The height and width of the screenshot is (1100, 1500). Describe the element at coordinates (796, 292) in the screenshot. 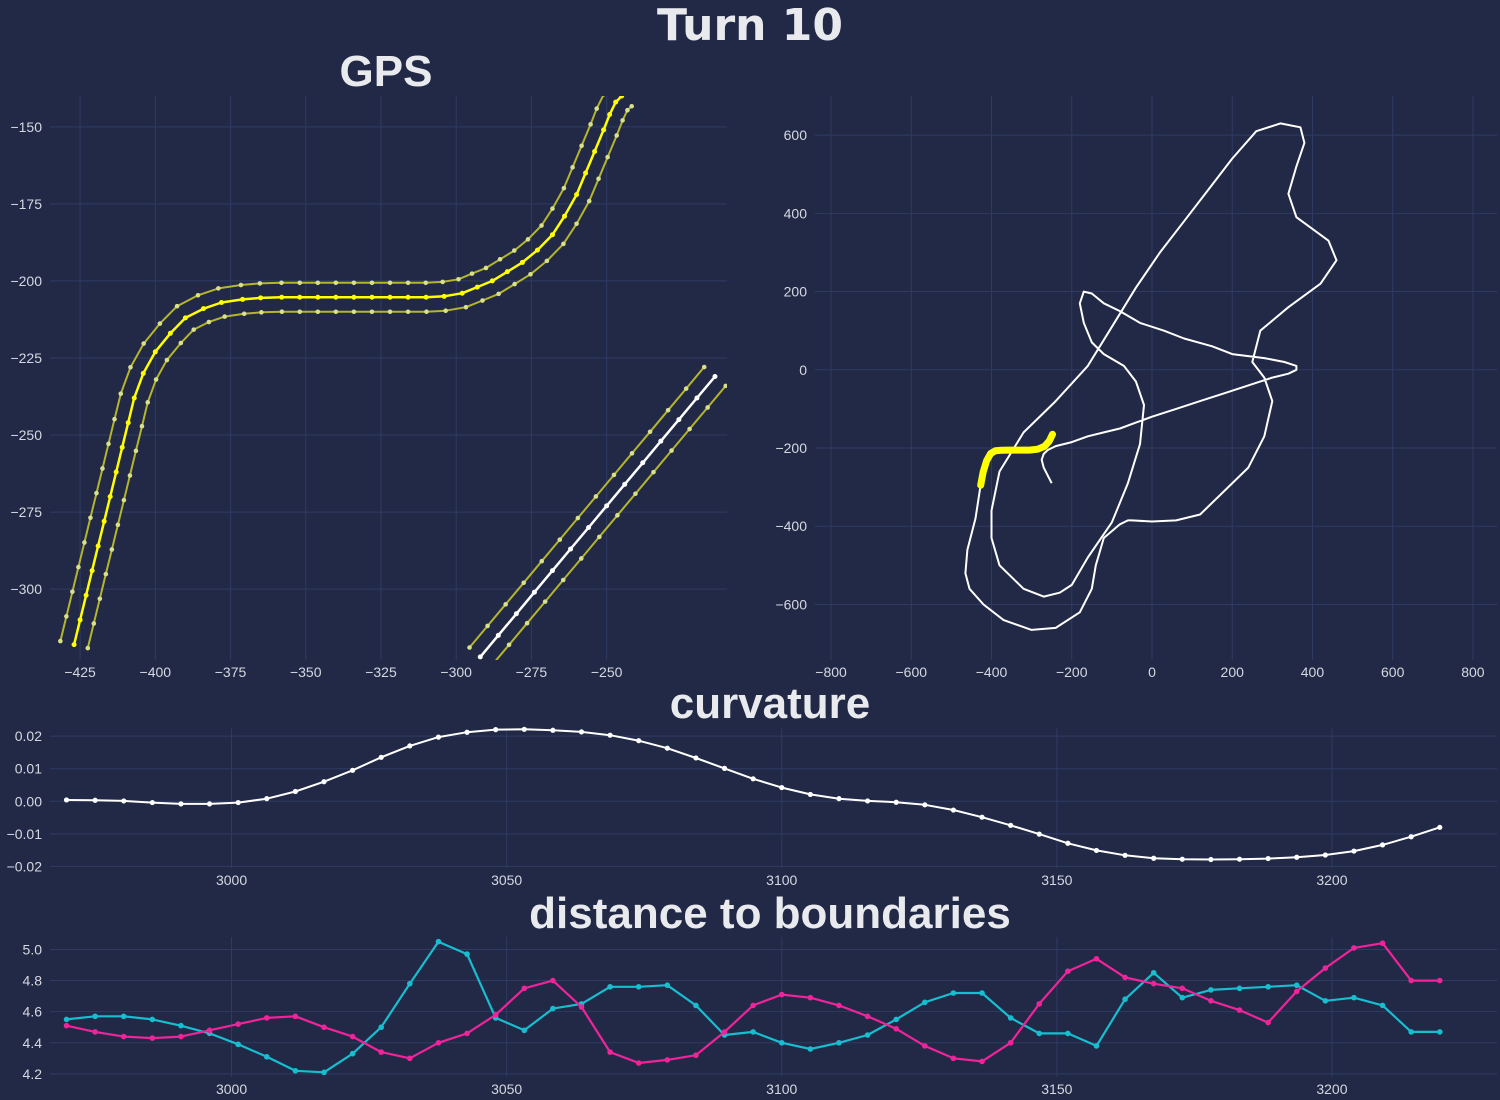

I see `y-tick-label: 200` at that location.